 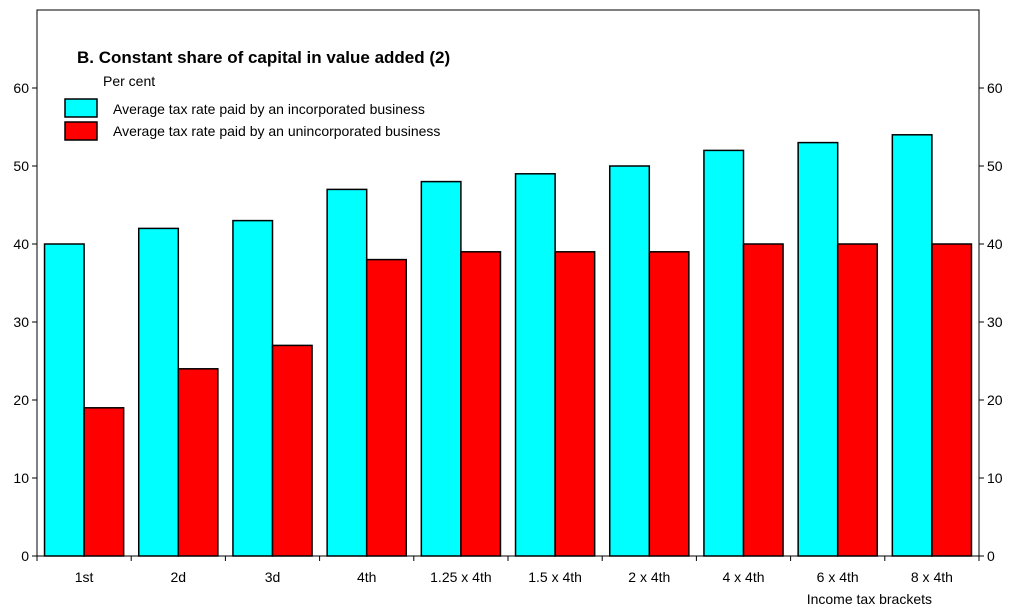 I want to click on x-tick-label: 8 x 4th, so click(x=932, y=577).